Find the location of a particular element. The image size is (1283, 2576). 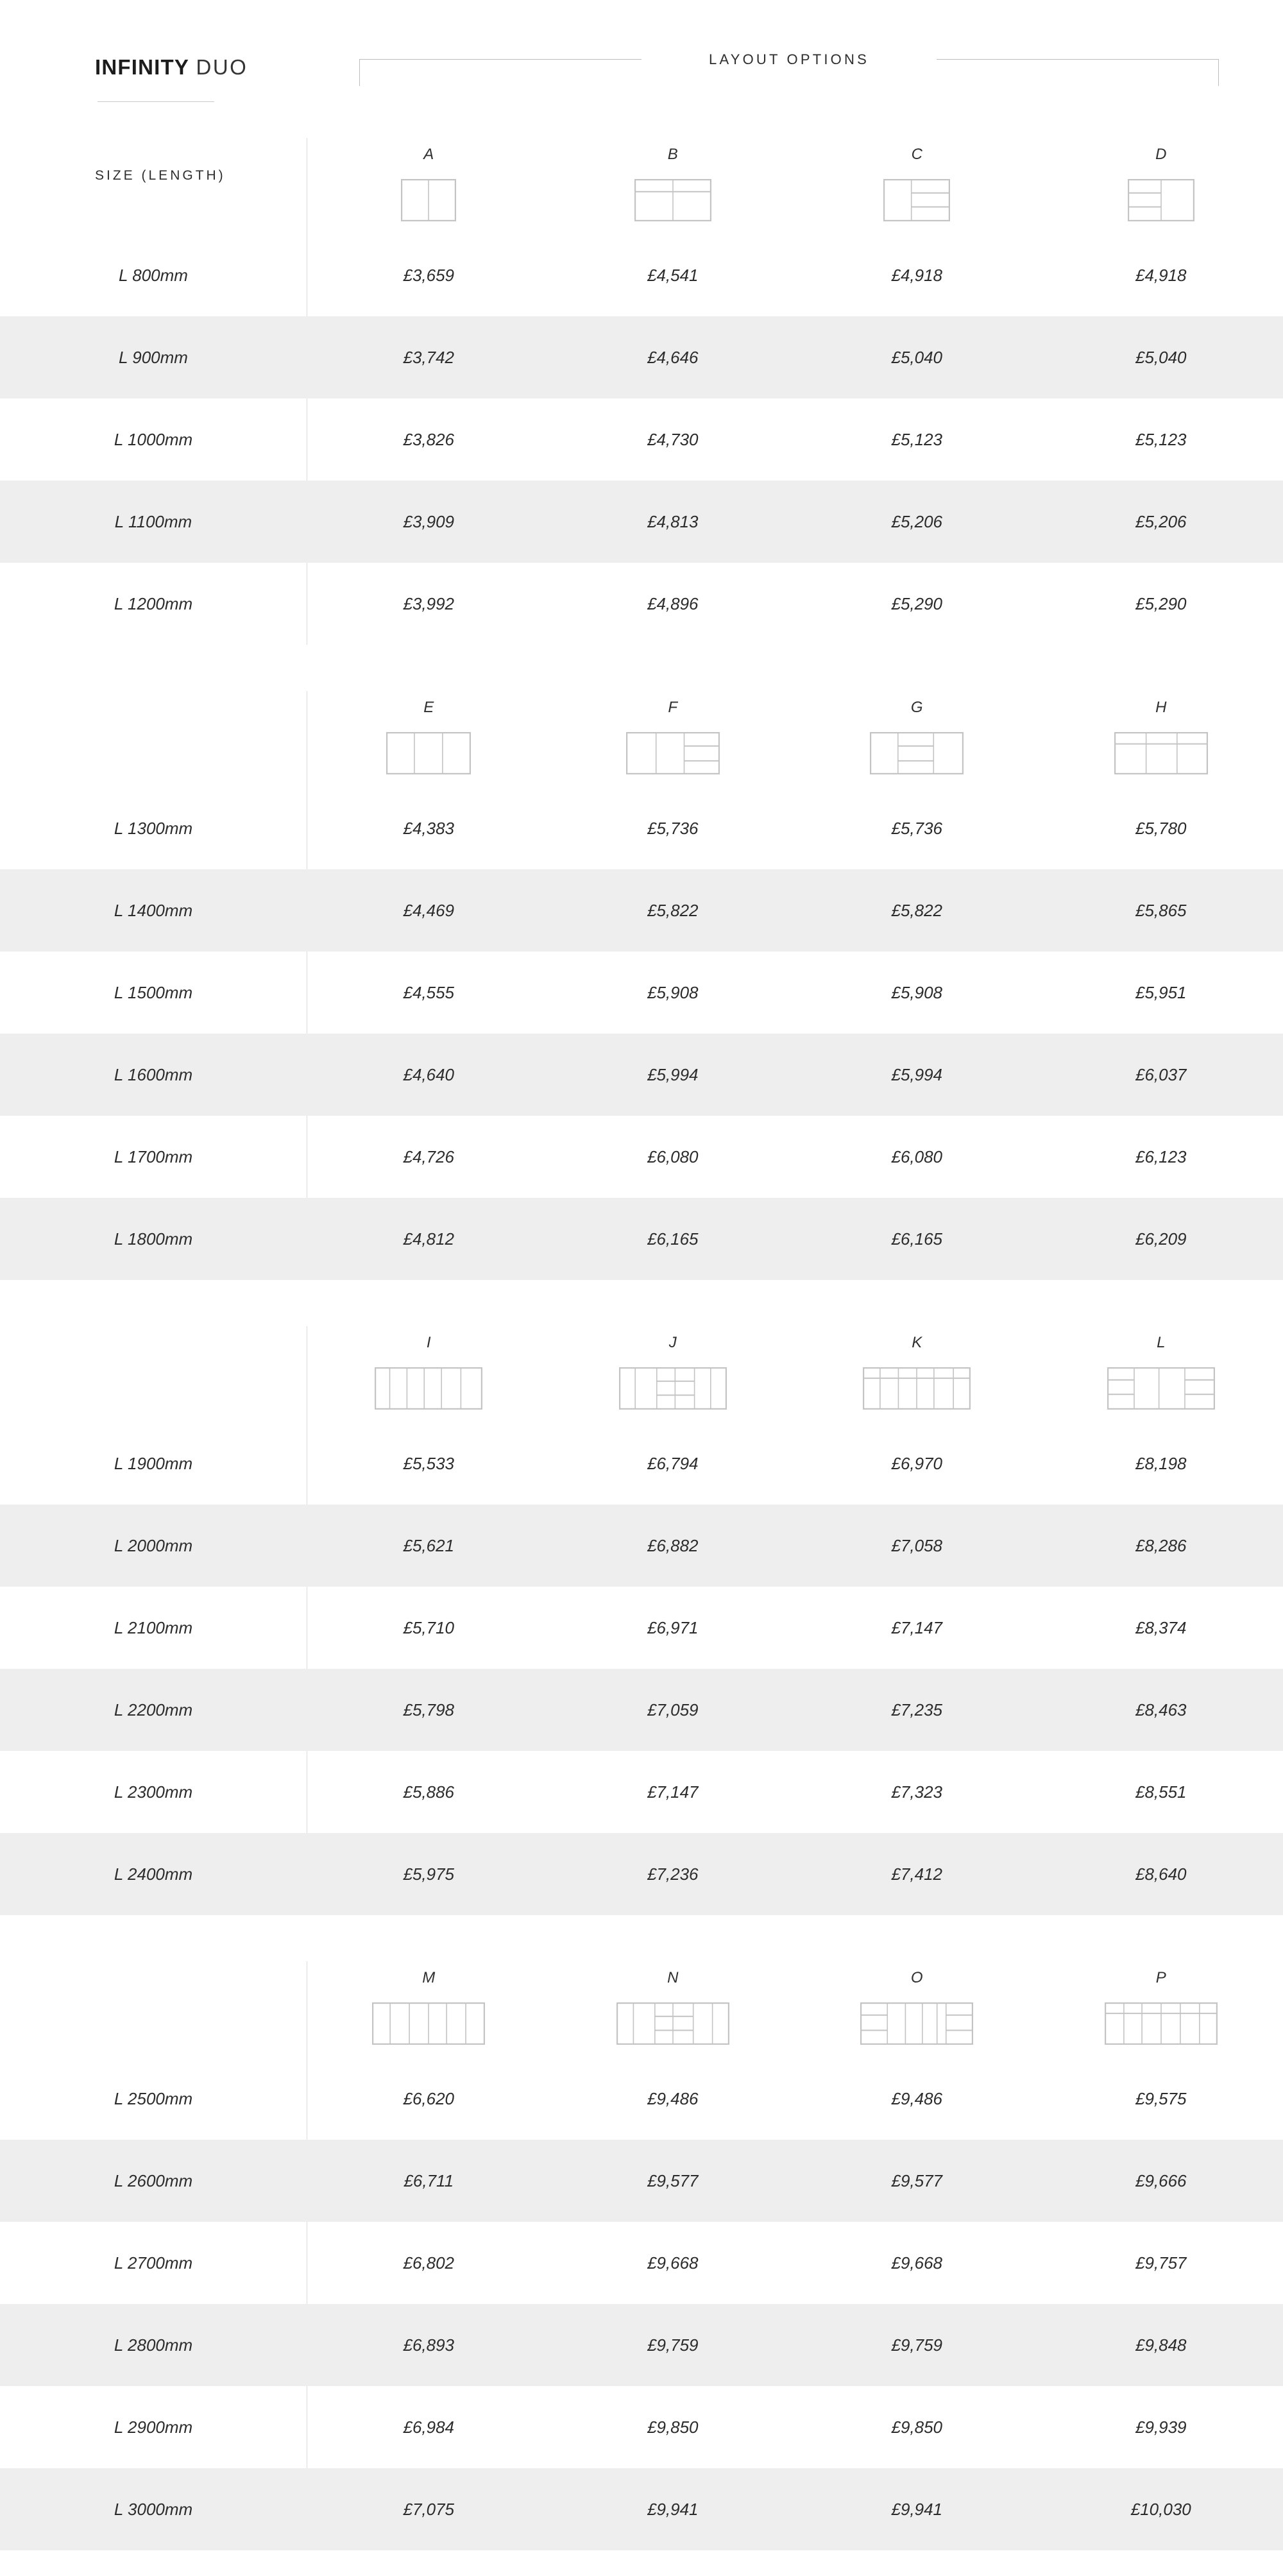

layout-option-c: C is located at coordinates (917, 186).